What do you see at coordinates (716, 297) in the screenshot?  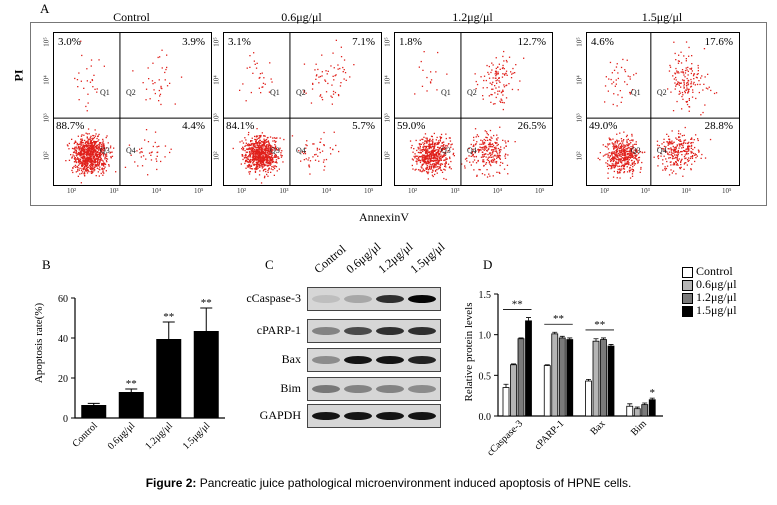 I see `legend-label: 1.2μg/μl` at bounding box center [716, 297].